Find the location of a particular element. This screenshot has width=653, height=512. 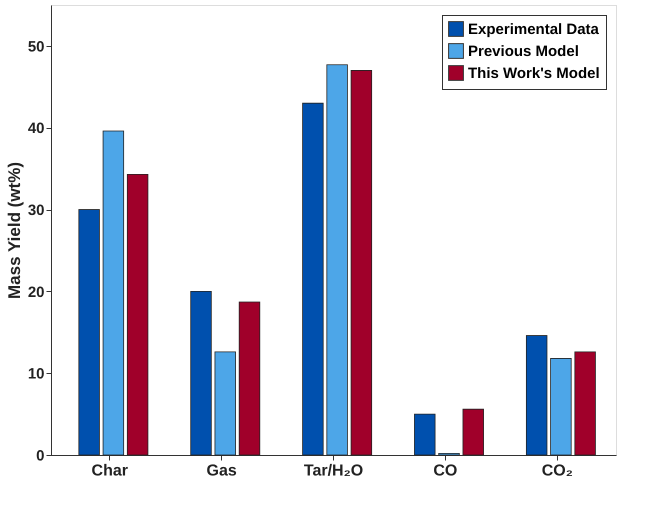

x-tick-label: Tar/H₂O is located at coordinates (334, 471).